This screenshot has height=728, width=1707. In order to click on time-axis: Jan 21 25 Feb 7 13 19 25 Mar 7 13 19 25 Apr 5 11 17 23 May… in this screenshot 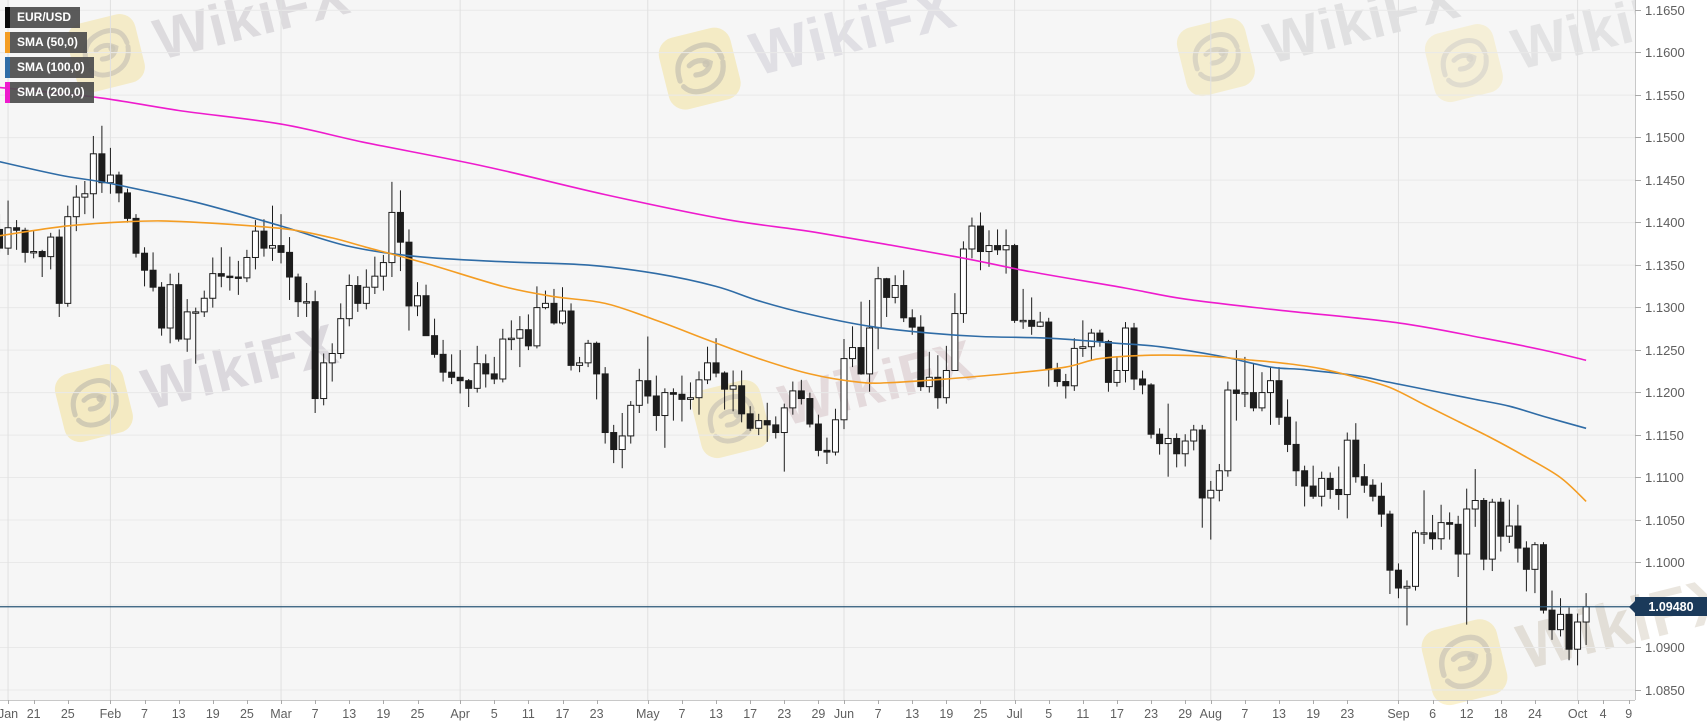, I will do `click(853, 714)`.